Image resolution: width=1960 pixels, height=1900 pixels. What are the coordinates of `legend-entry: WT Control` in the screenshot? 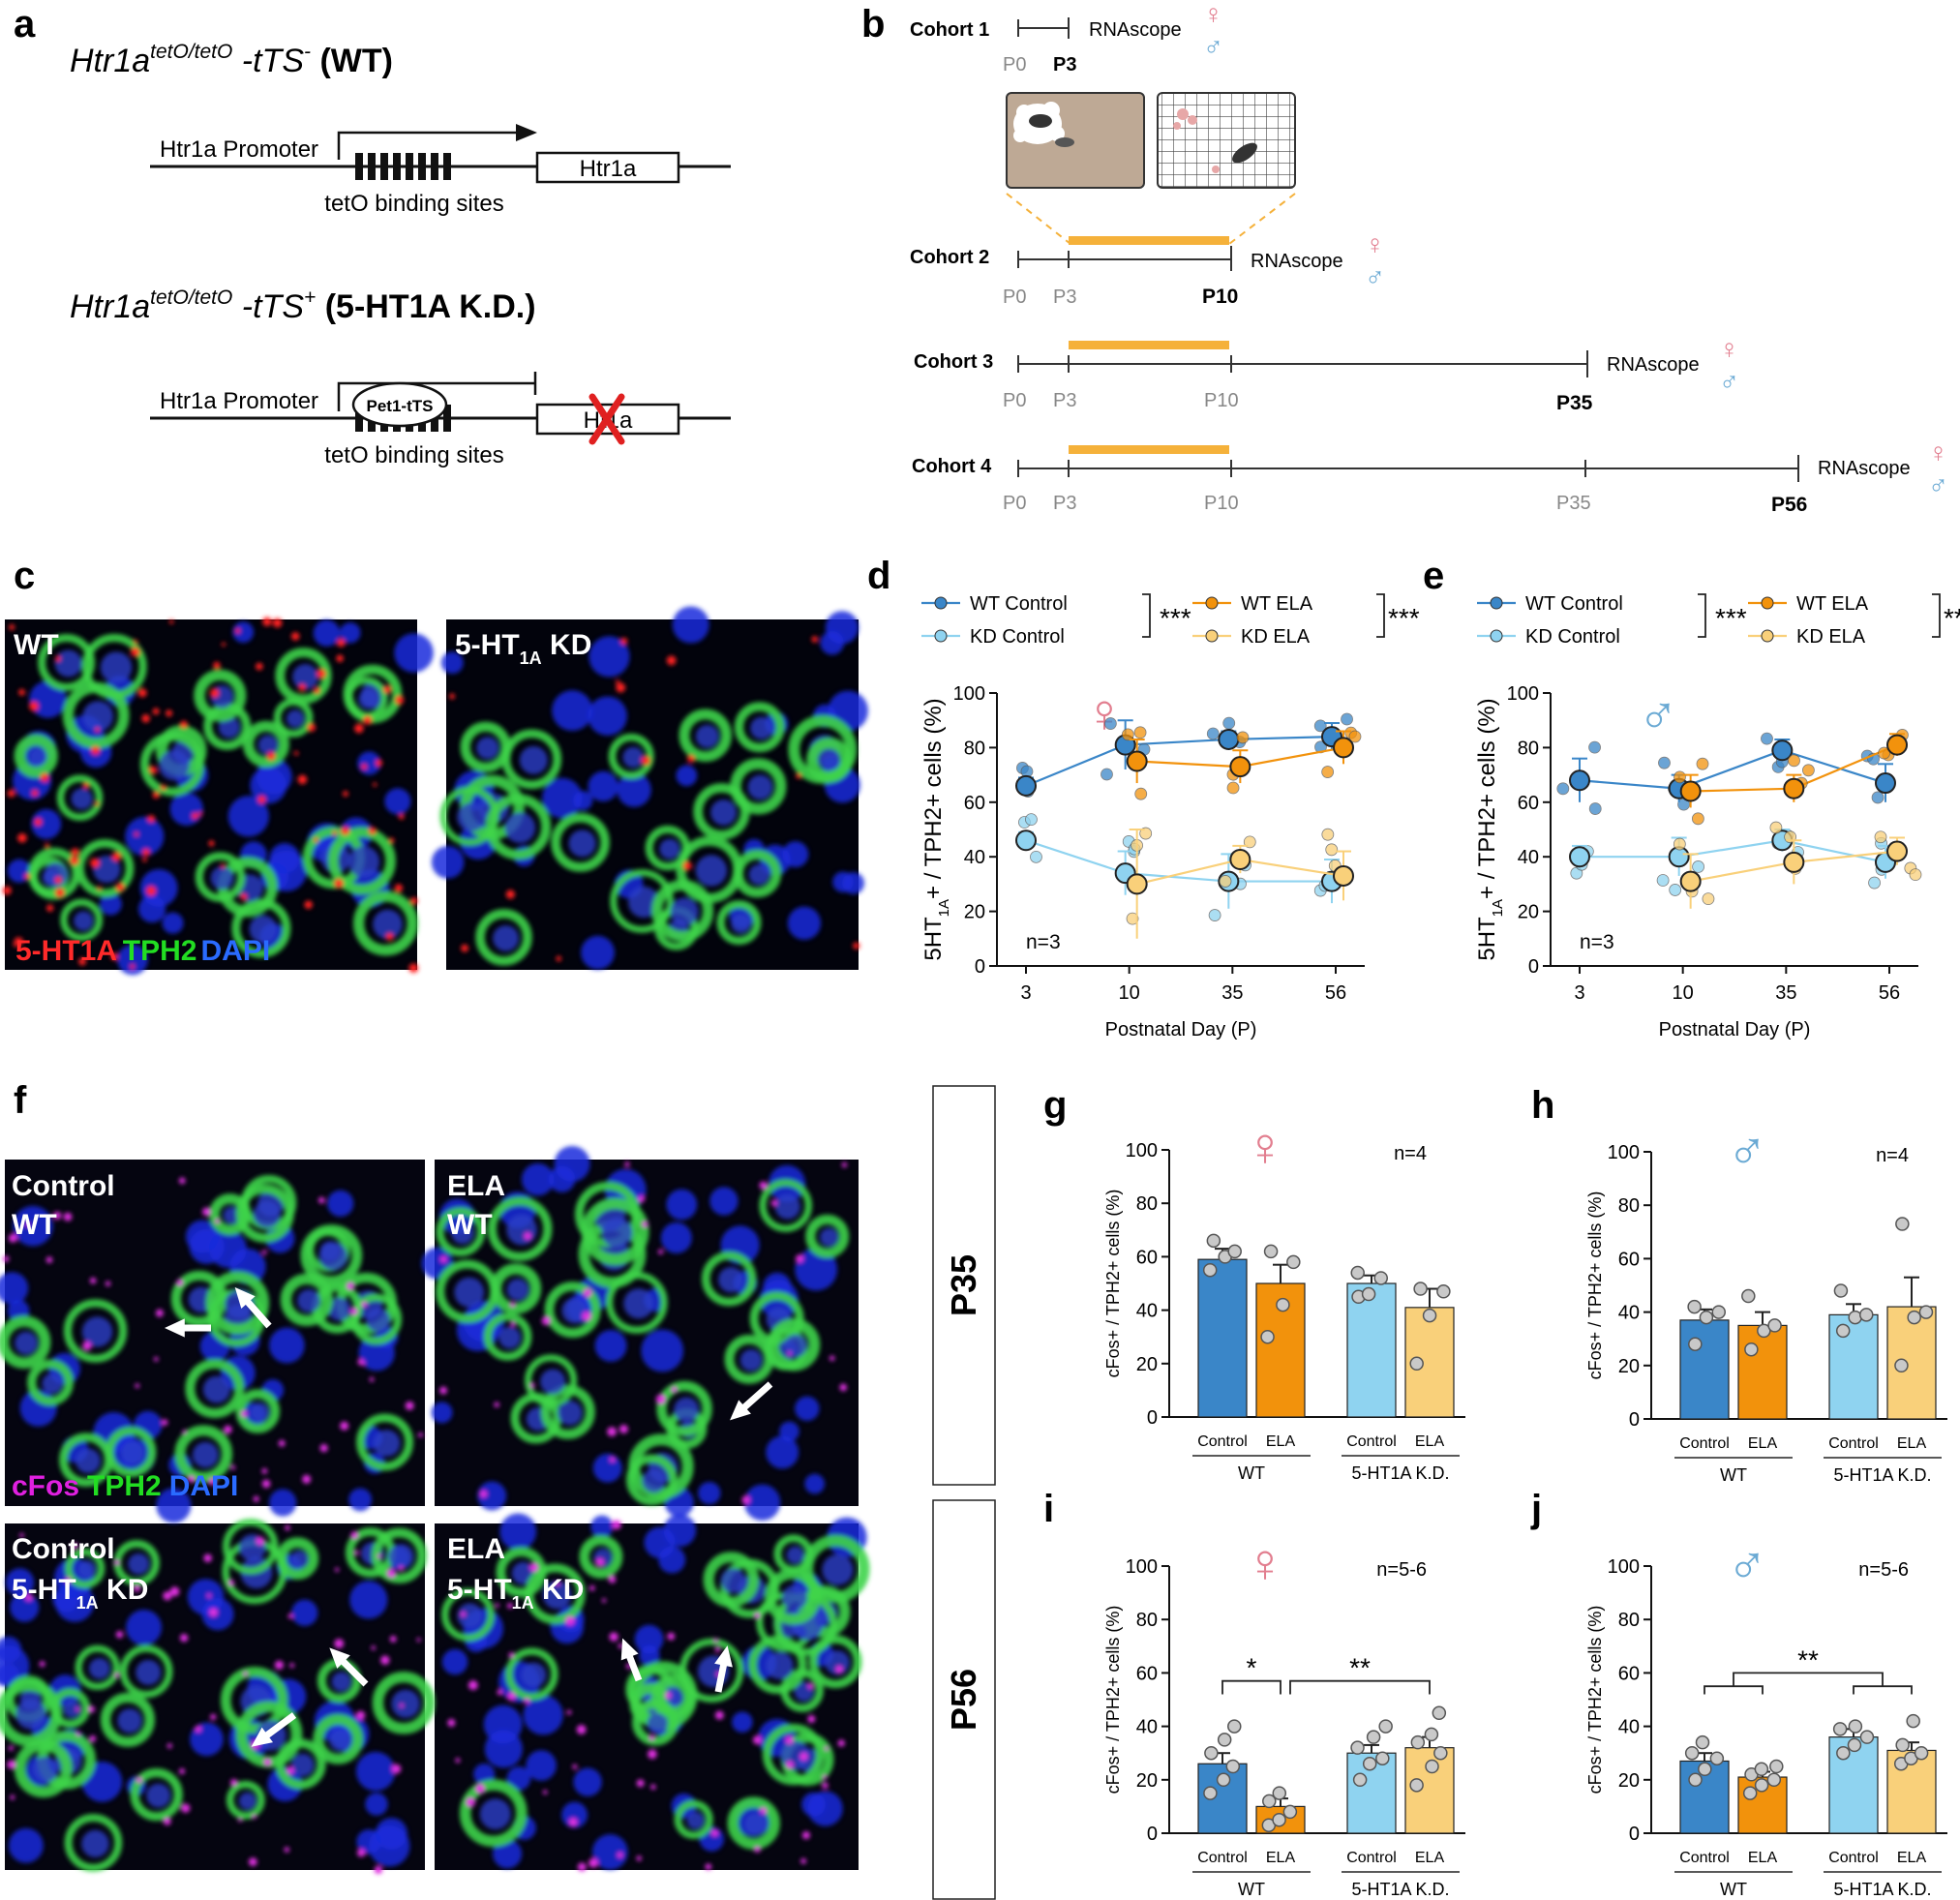 It's located at (1574, 604).